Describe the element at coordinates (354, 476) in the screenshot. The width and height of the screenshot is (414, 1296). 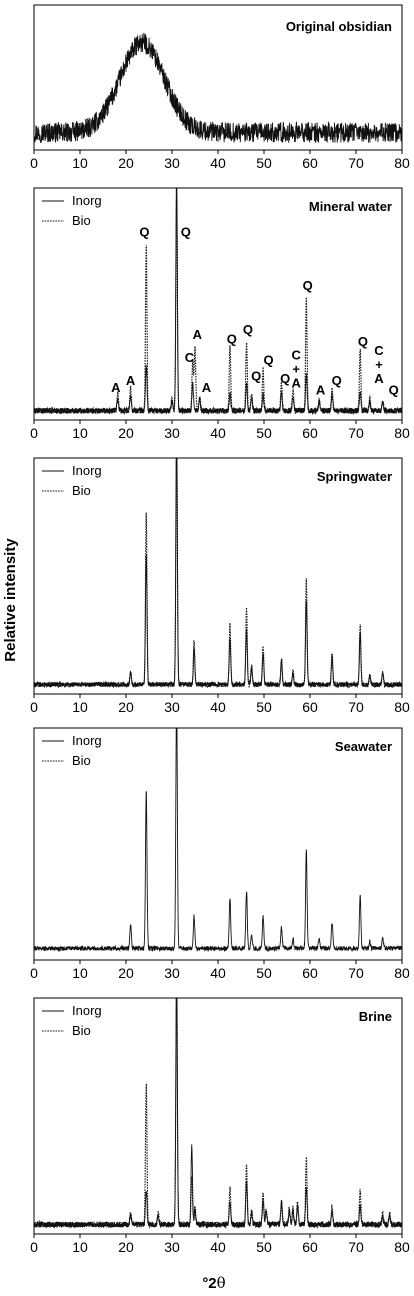
I see `panel-title: Springwater` at that location.